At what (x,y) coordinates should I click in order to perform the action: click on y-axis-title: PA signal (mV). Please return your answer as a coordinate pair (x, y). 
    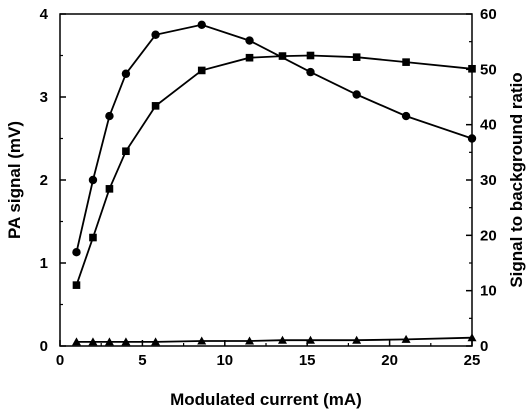
    Looking at the image, I should click on (14, 180).